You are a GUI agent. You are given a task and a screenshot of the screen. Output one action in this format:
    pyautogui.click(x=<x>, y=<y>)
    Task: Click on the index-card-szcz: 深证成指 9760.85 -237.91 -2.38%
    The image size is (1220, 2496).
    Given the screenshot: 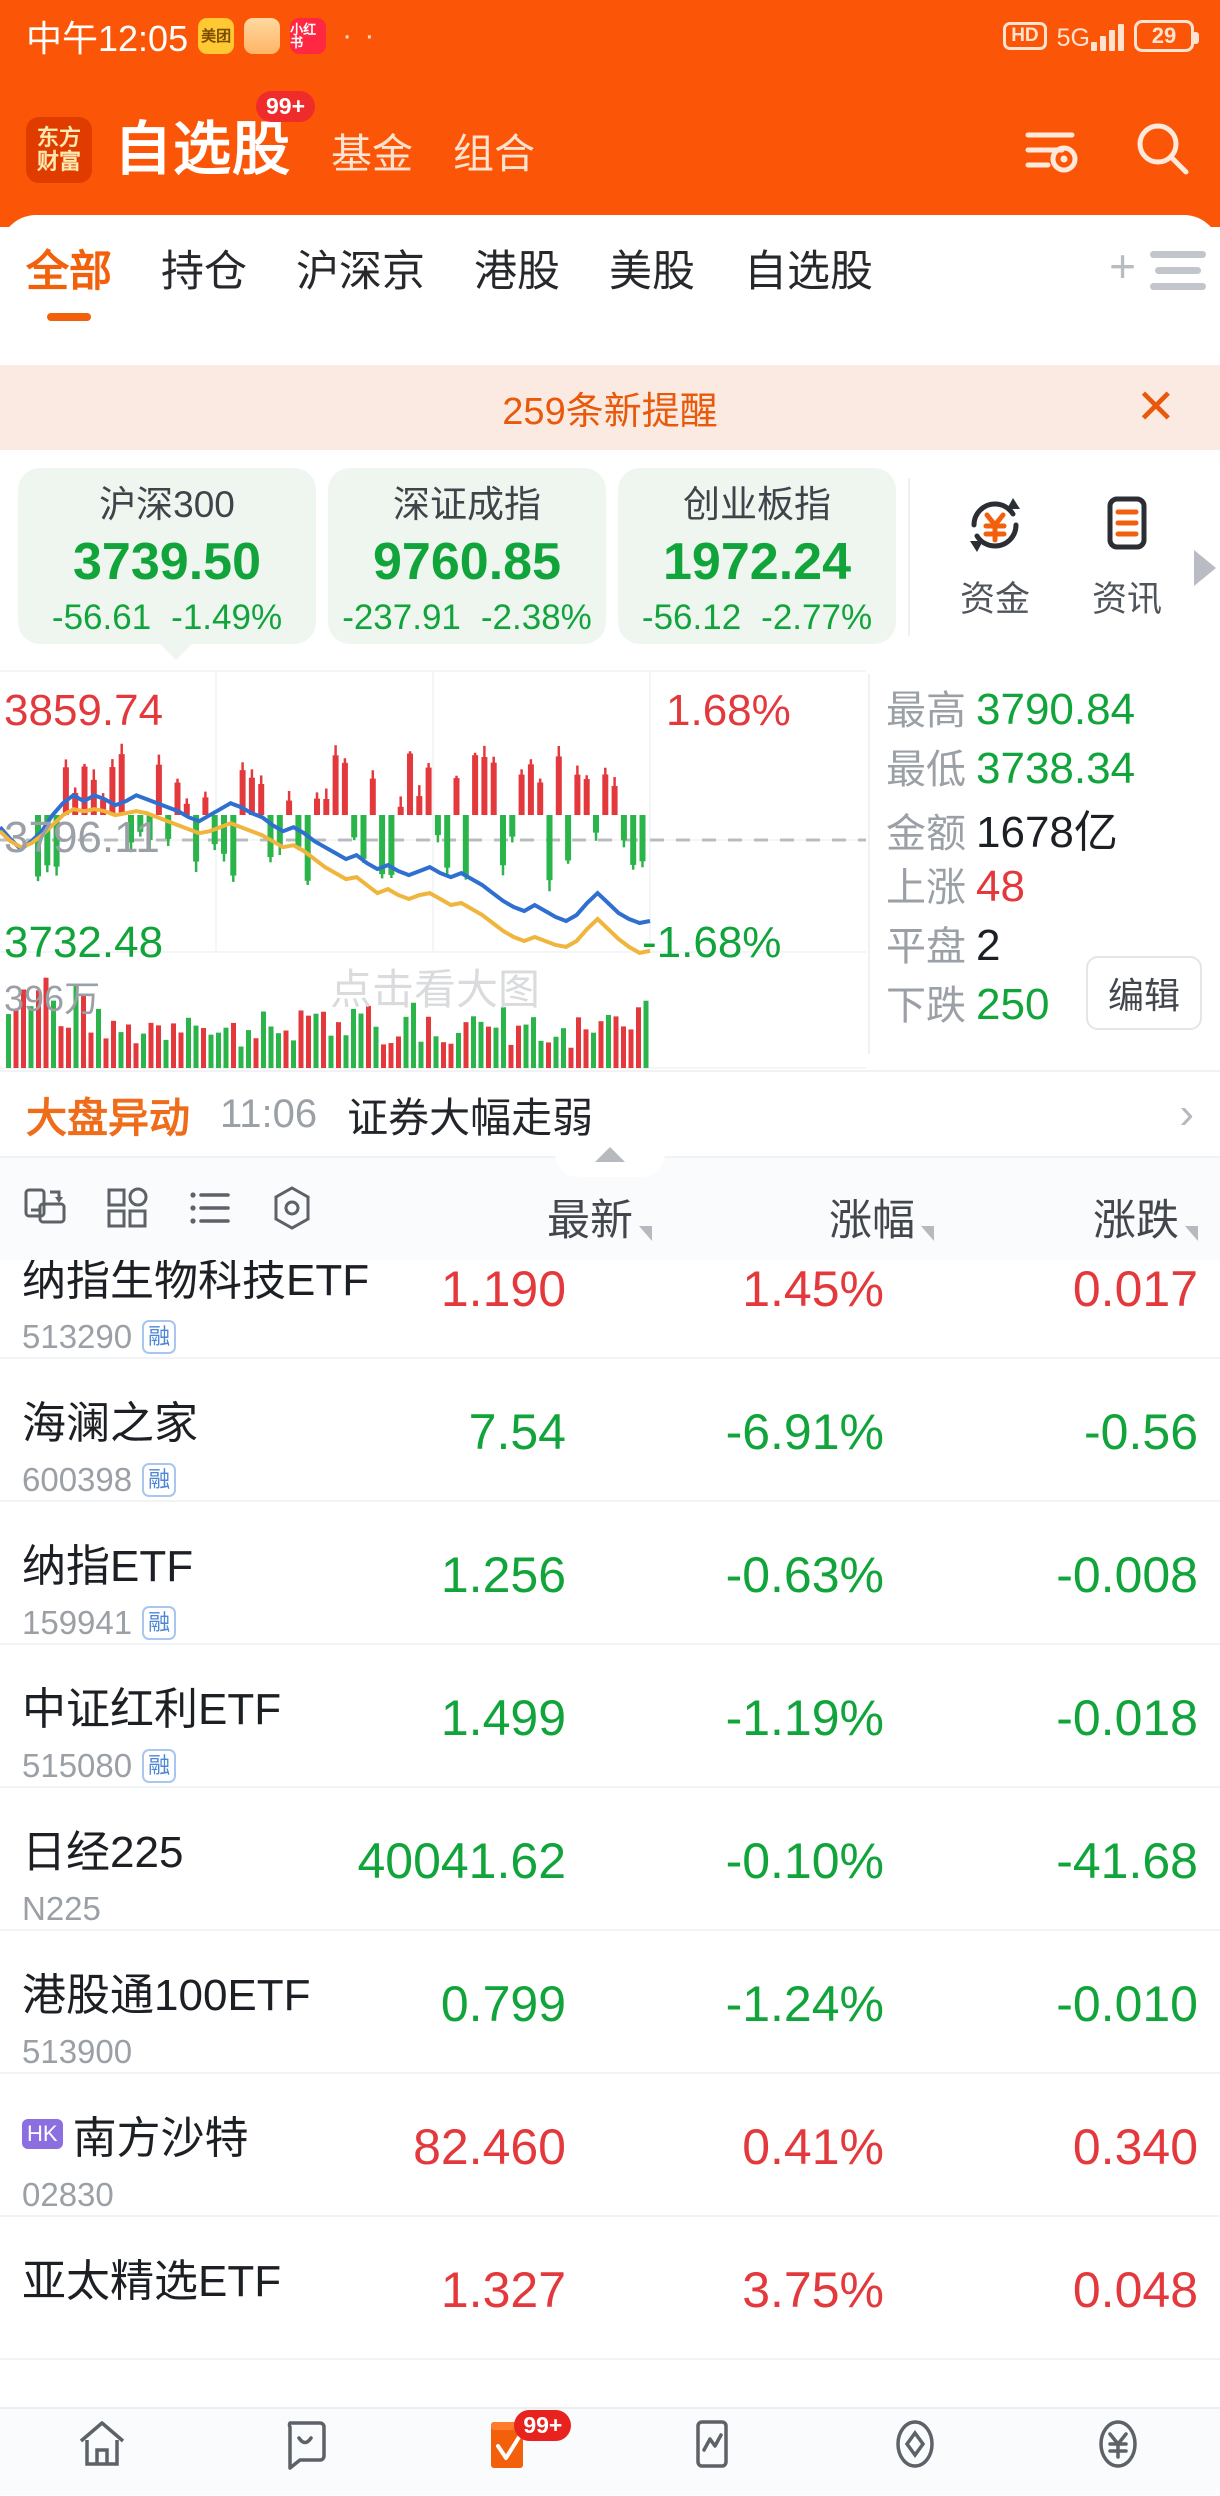 What is the action you would take?
    pyautogui.click(x=467, y=556)
    